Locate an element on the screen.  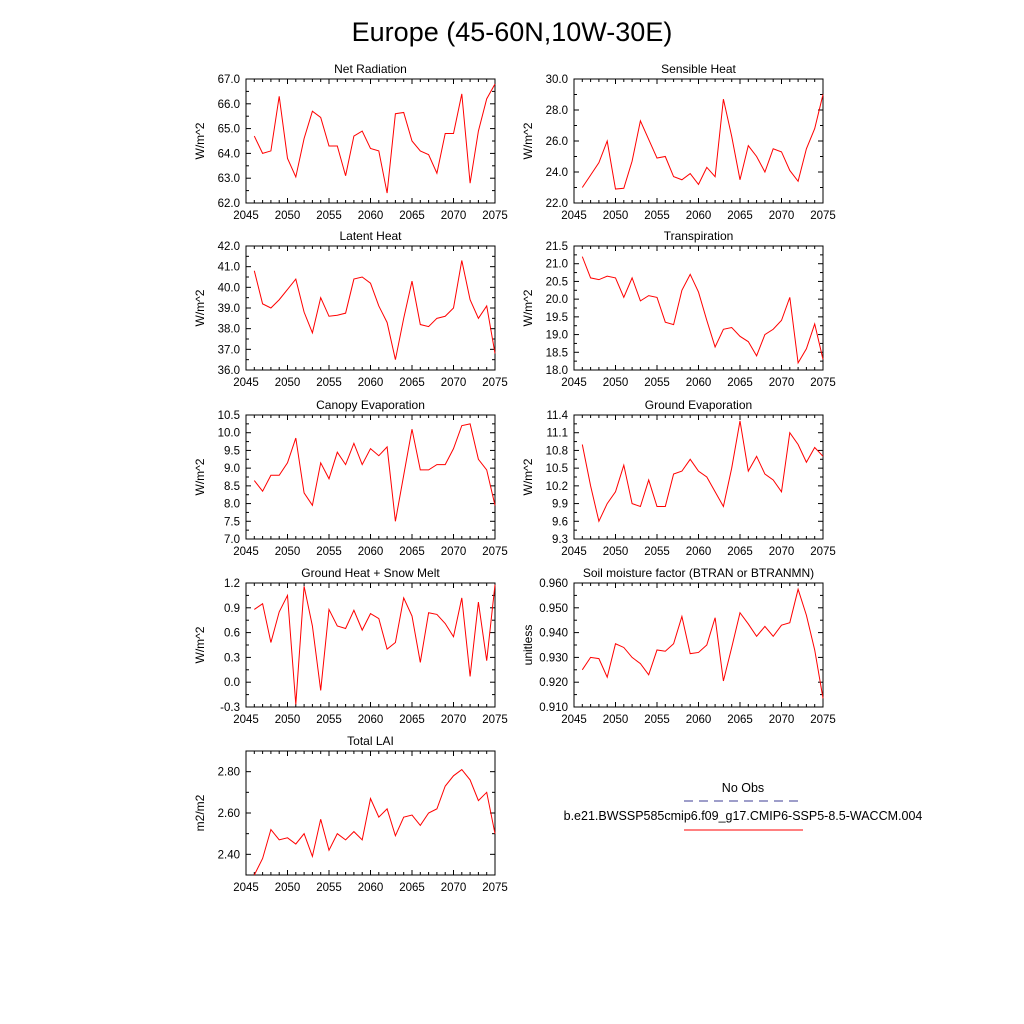
y-tick-label: 0.3 is located at coordinates (232, 658).